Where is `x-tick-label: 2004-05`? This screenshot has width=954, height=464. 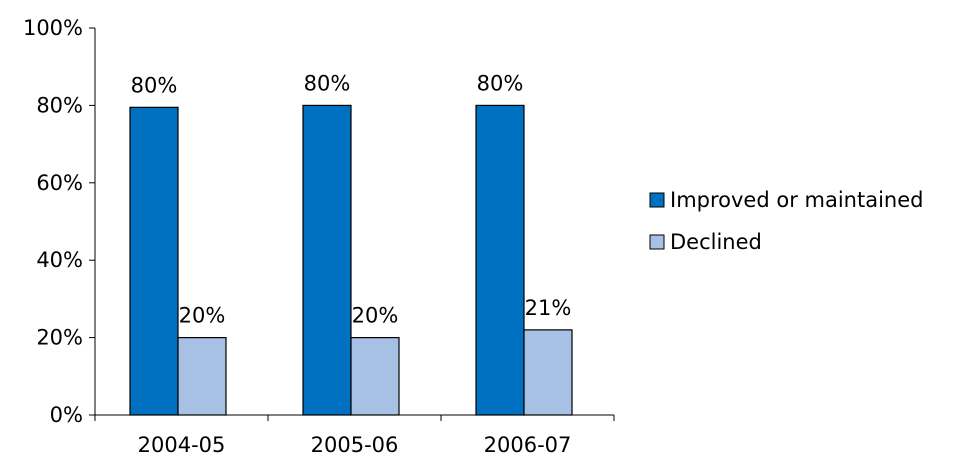 x-tick-label: 2004-05 is located at coordinates (182, 445).